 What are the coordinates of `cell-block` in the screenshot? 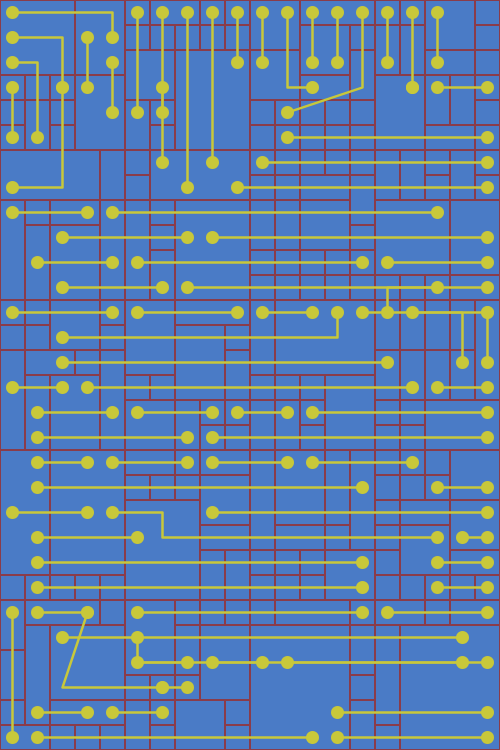 It's located at (449, 687).